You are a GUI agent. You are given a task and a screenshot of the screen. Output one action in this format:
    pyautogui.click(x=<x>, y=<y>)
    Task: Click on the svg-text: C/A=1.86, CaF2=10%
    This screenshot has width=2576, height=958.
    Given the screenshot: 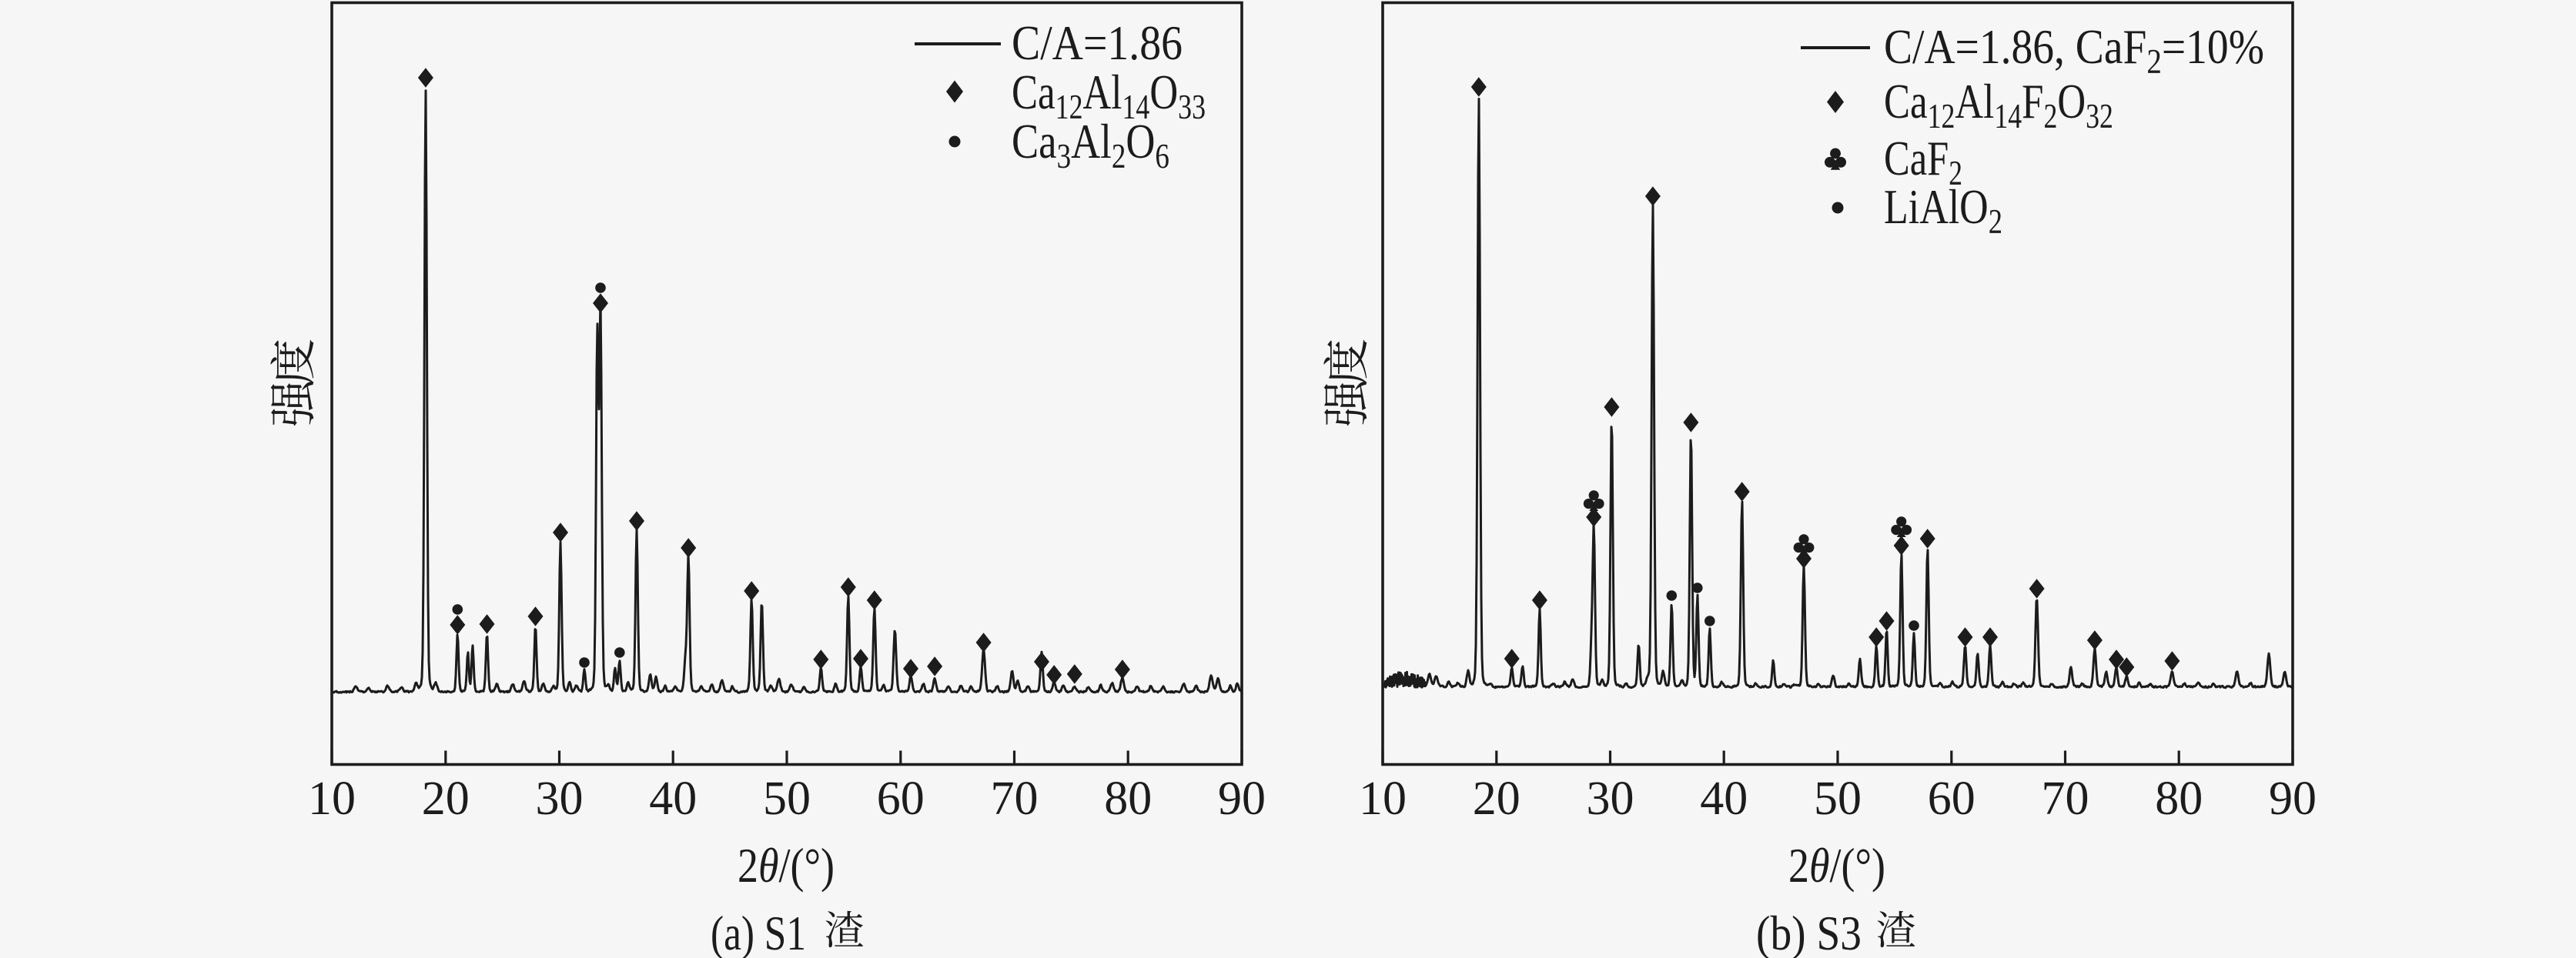 What is the action you would take?
    pyautogui.click(x=2074, y=50)
    